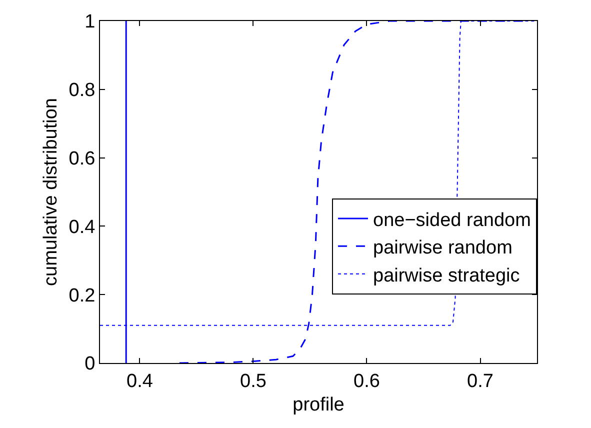 This screenshot has width=591, height=428. I want to click on y-tick-label: 0.6, so click(82, 159).